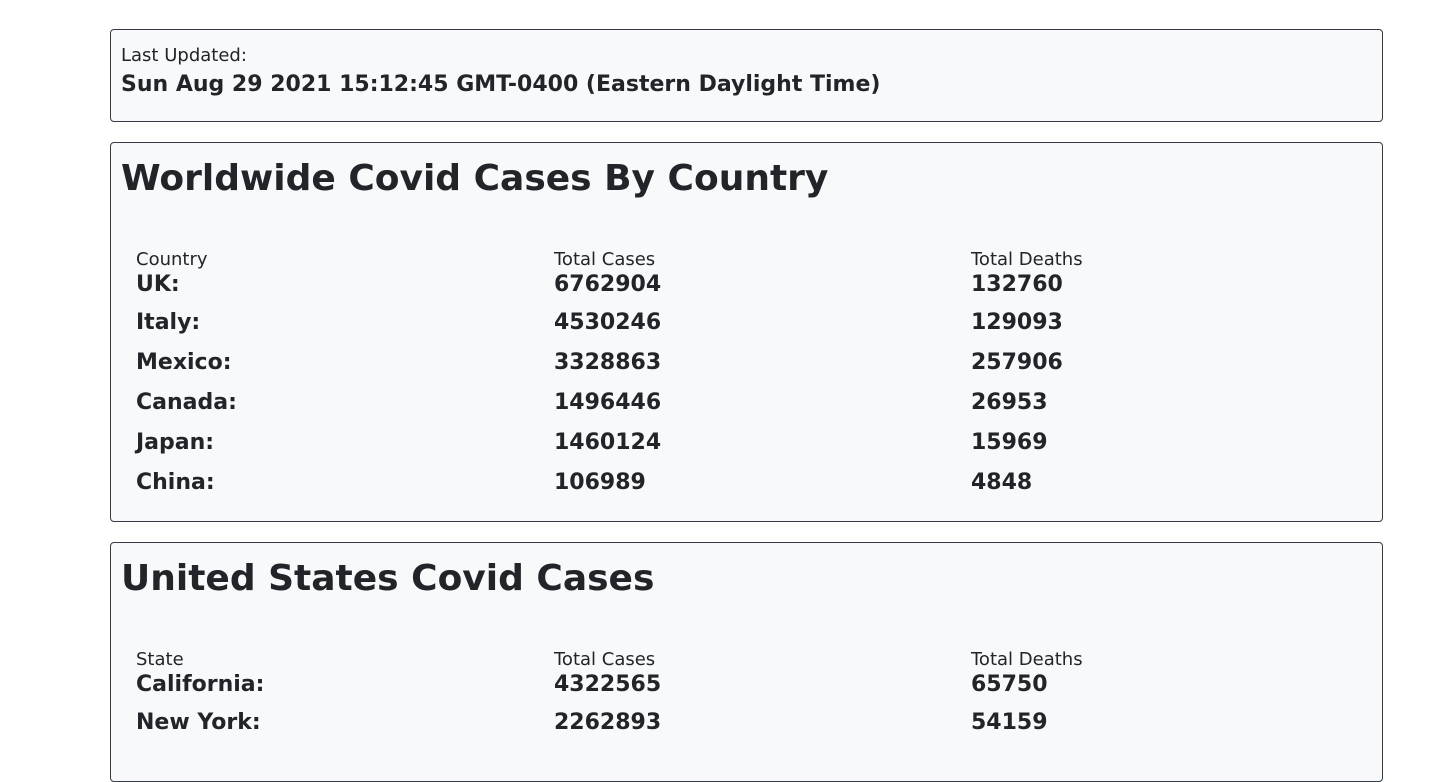 This screenshot has height=782, width=1439. I want to click on last-updated-label: Last Updated:, so click(184, 55).